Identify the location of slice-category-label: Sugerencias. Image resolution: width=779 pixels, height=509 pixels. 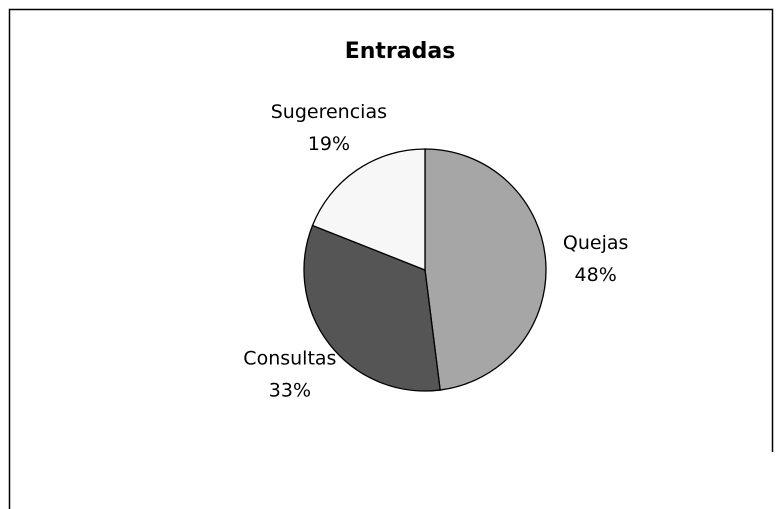
(329, 112).